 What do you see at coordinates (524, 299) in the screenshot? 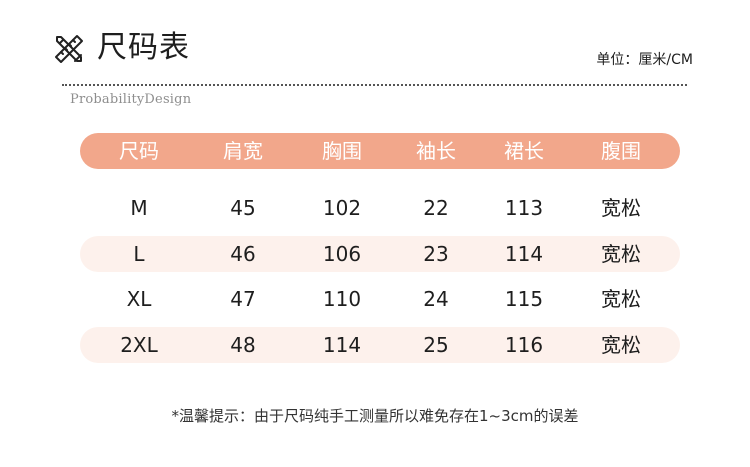
I see `cell-skirt-length: 115` at bounding box center [524, 299].